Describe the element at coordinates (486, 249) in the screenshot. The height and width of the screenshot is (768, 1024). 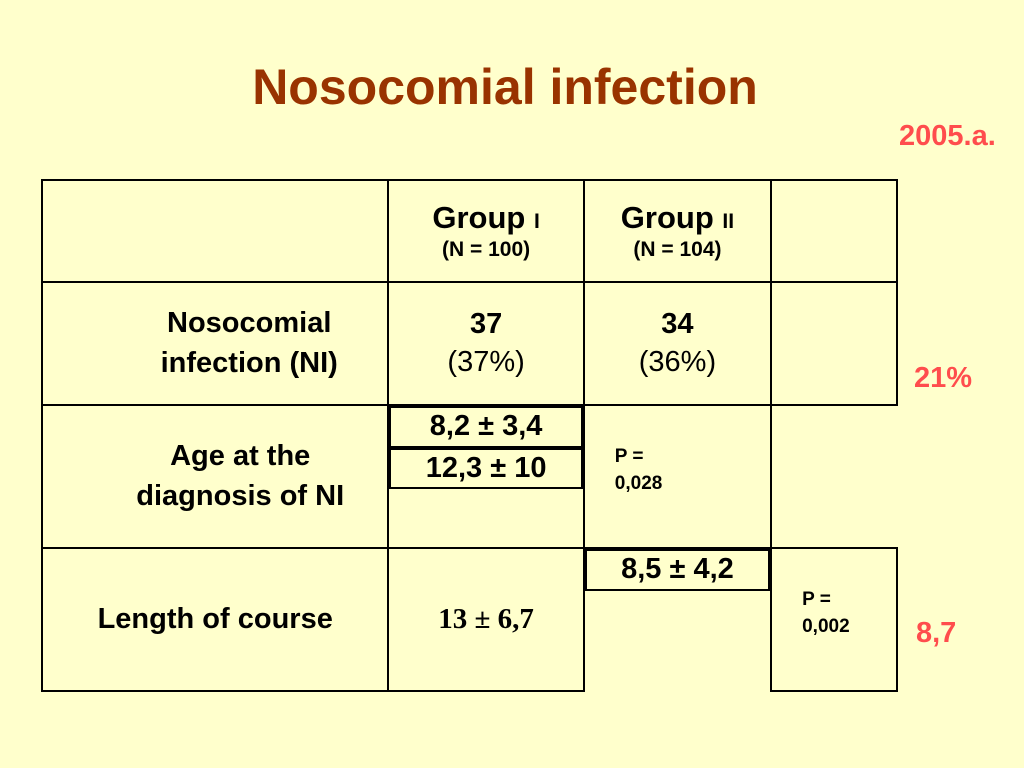
I see `group-1-n: (N = 100)` at that location.